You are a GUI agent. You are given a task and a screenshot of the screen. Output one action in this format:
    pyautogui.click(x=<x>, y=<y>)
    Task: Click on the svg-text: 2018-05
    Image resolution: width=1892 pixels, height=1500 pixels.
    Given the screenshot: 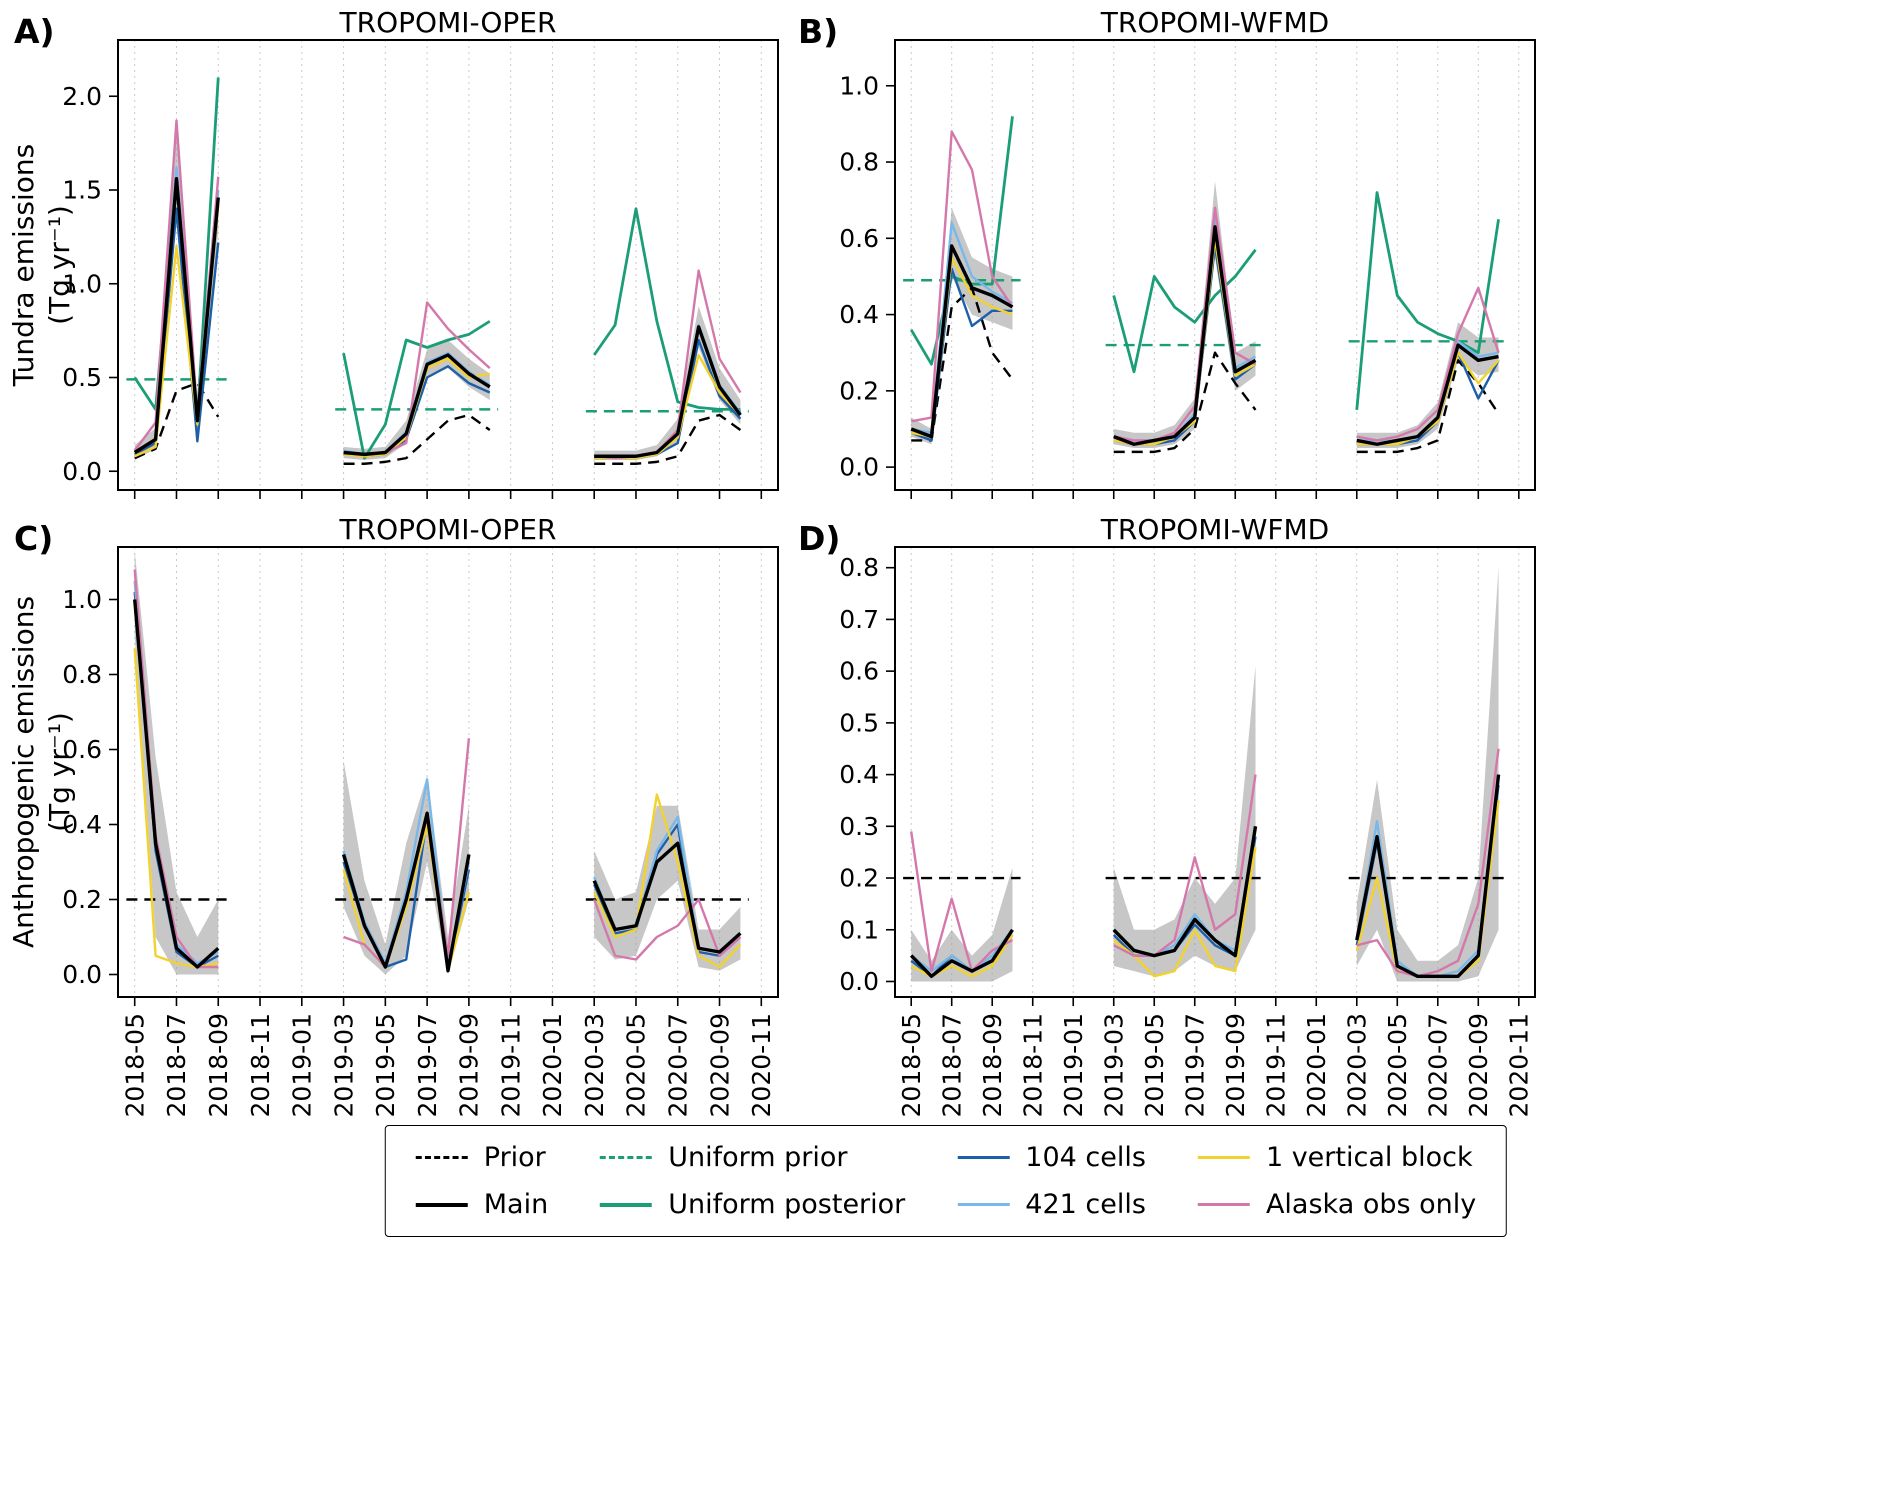 What is the action you would take?
    pyautogui.click(x=134, y=1065)
    